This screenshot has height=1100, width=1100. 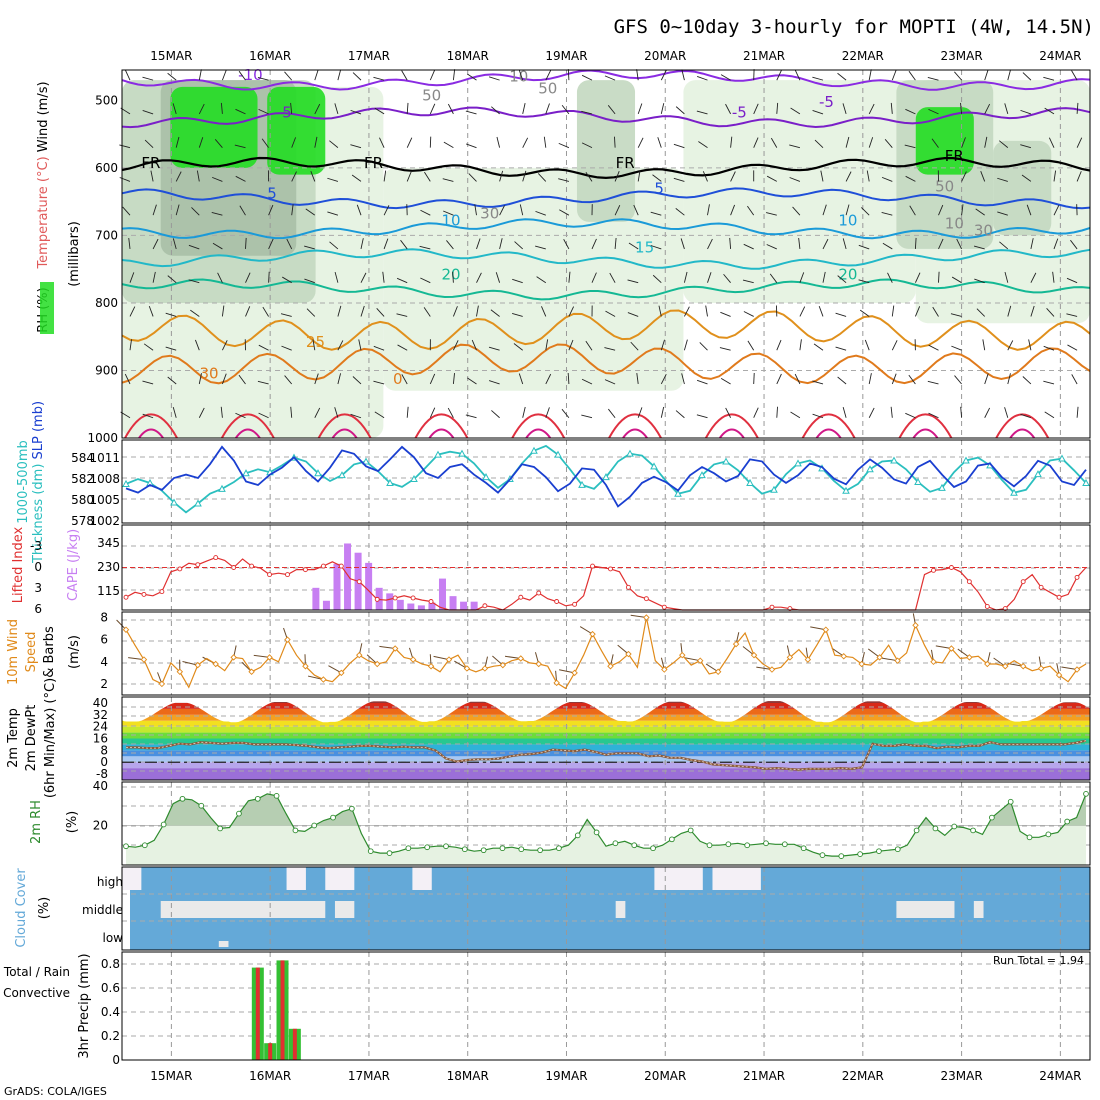 I want to click on ylabel-text: & Barbs, so click(x=49, y=652).